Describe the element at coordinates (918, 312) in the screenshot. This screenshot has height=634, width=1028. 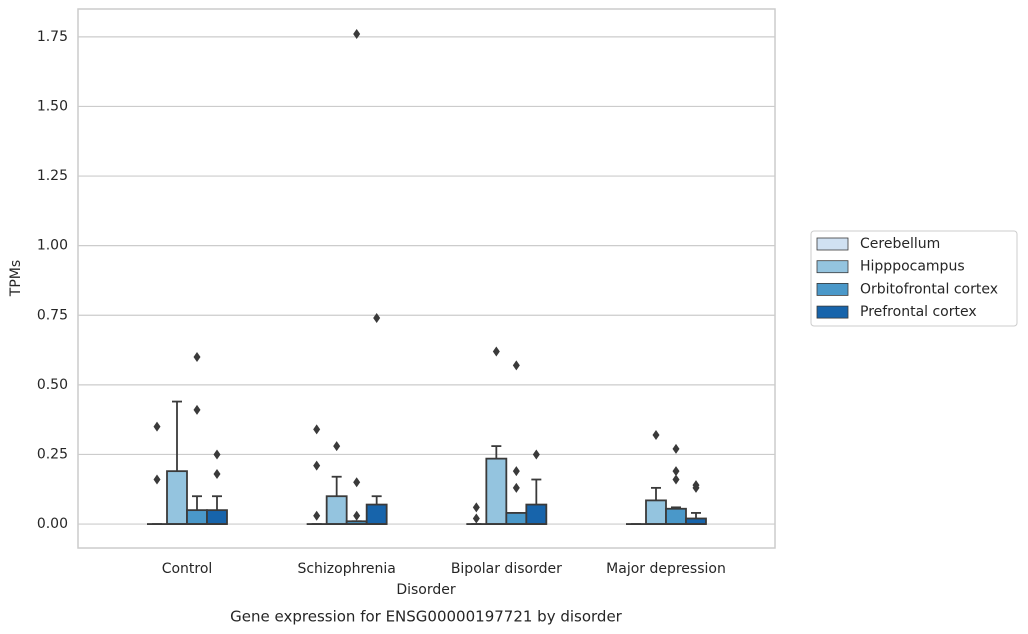
I see `legend-label: Prefrontal cortex` at that location.